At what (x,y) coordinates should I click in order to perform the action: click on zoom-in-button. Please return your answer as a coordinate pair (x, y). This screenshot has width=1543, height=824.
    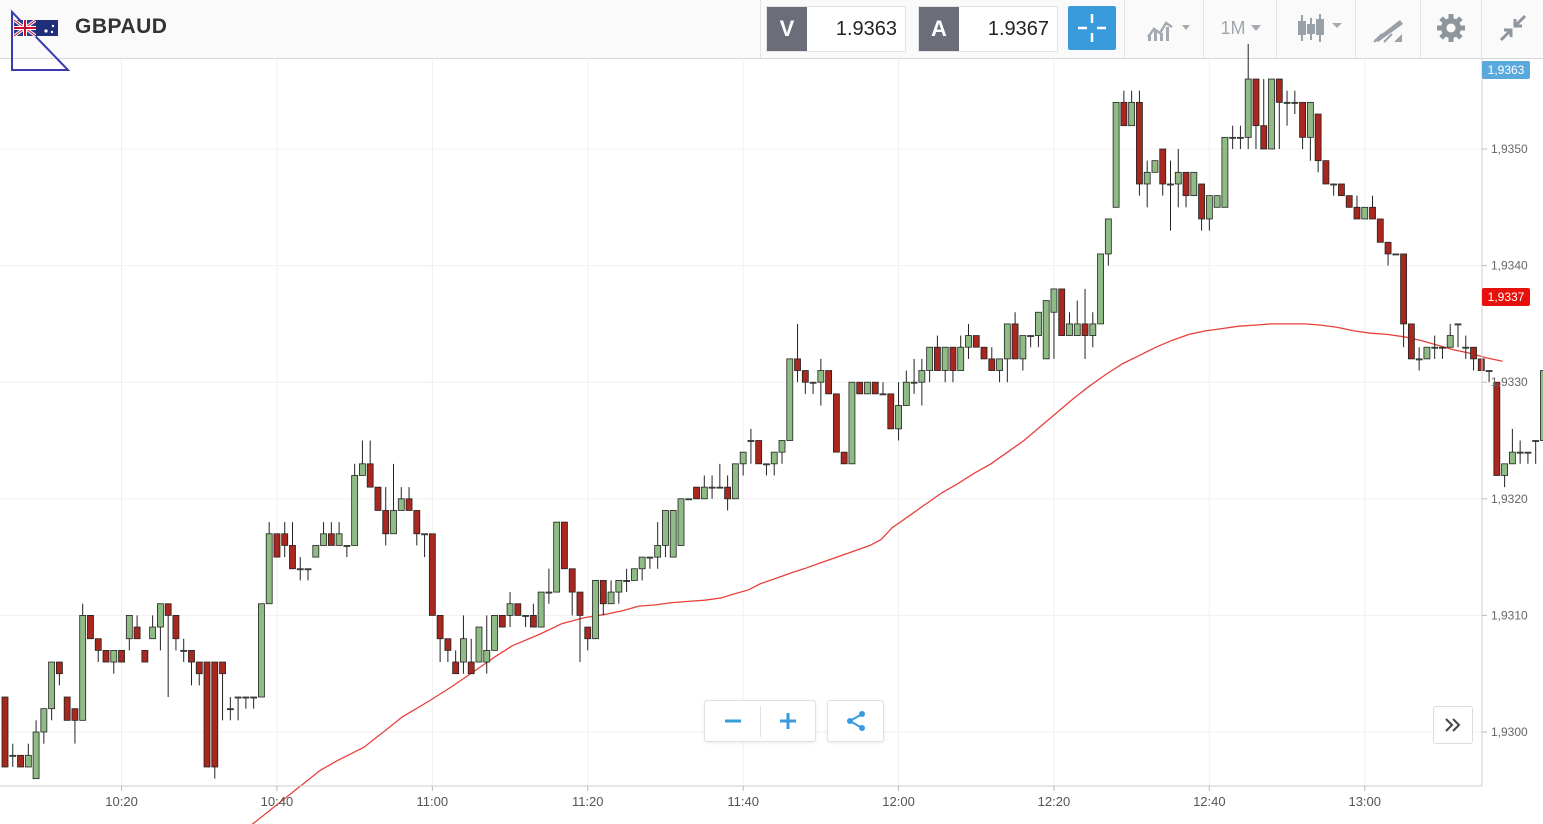
    Looking at the image, I should click on (788, 721).